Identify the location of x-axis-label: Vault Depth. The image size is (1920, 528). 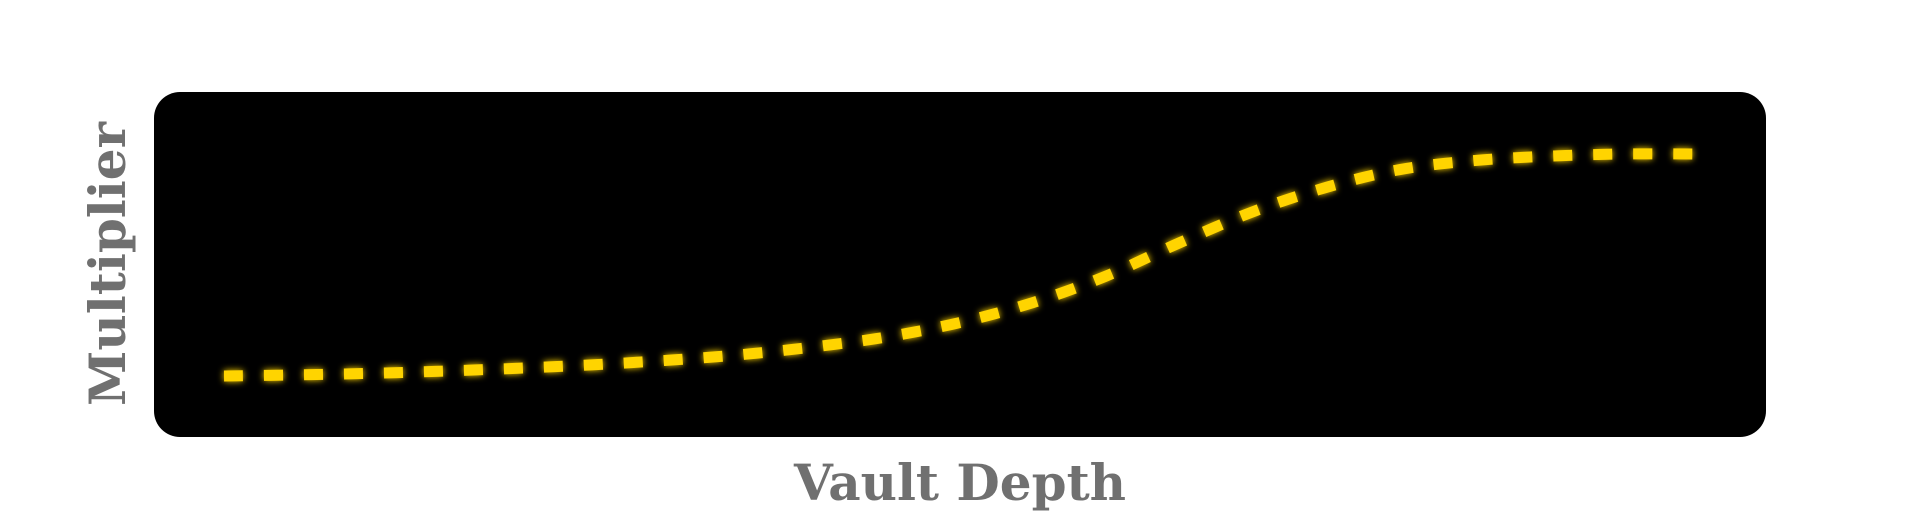
(959, 482).